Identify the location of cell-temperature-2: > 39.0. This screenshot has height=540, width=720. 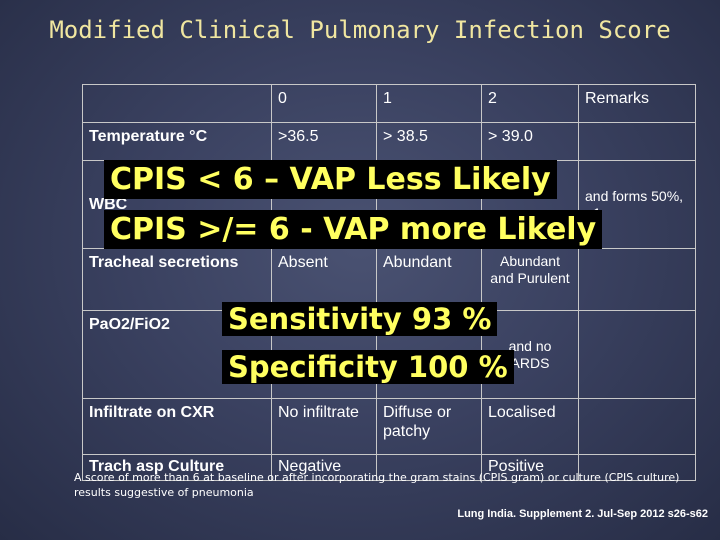
(530, 141).